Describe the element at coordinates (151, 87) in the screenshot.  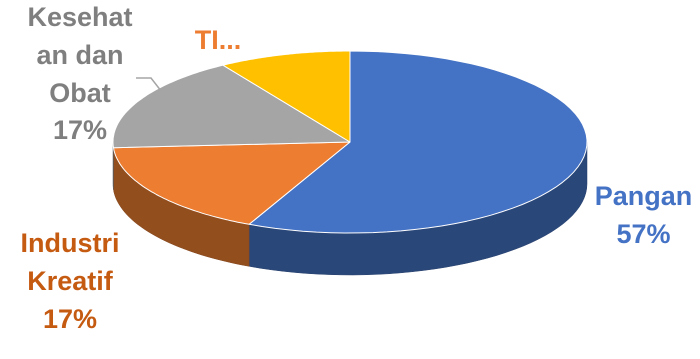
I see `leader-line-kesehatan-obat` at that location.